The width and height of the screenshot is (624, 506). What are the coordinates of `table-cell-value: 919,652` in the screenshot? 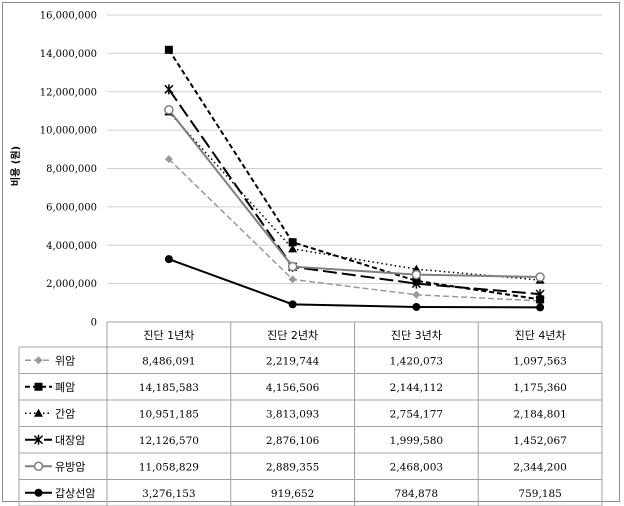 It's located at (292, 494).